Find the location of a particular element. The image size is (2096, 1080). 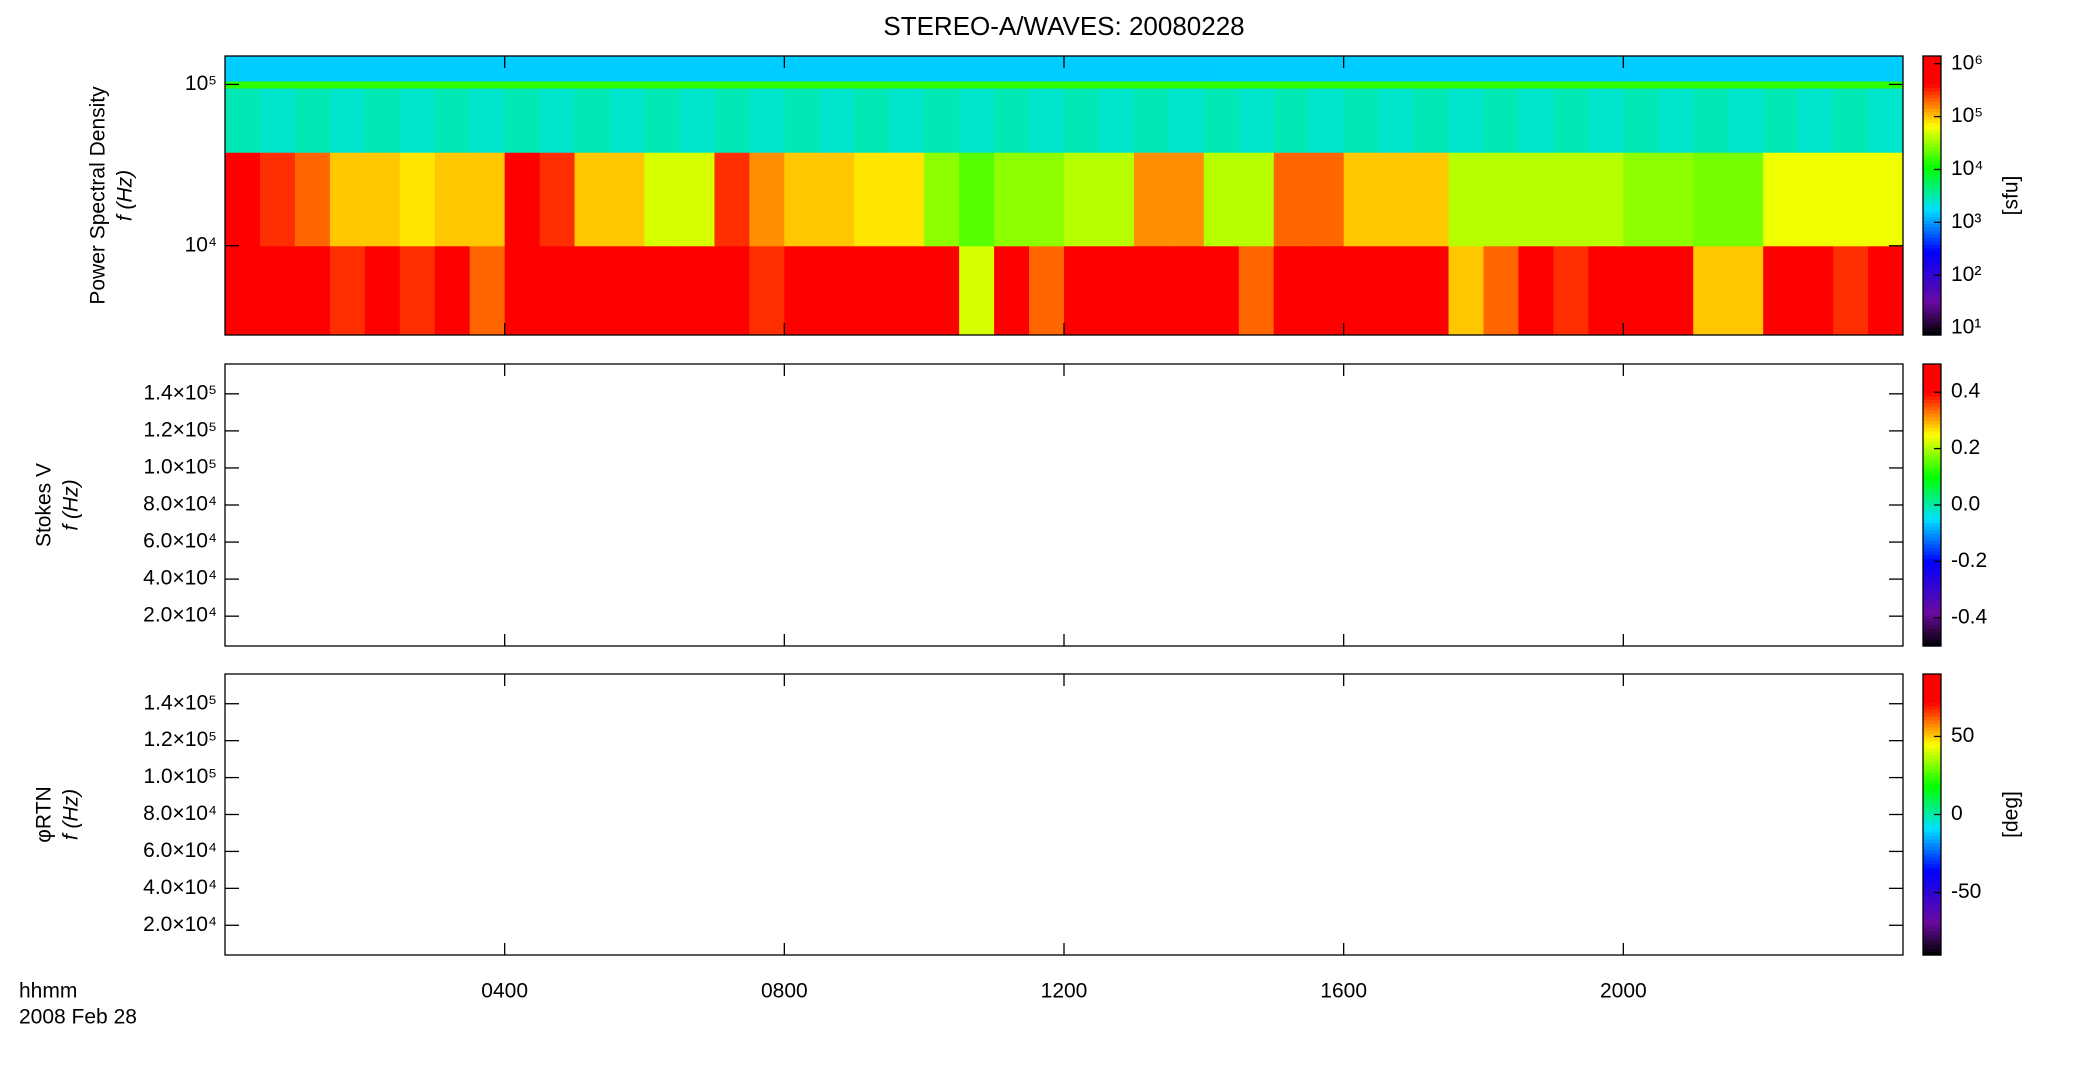

x-tick-label: 0800 is located at coordinates (784, 991).